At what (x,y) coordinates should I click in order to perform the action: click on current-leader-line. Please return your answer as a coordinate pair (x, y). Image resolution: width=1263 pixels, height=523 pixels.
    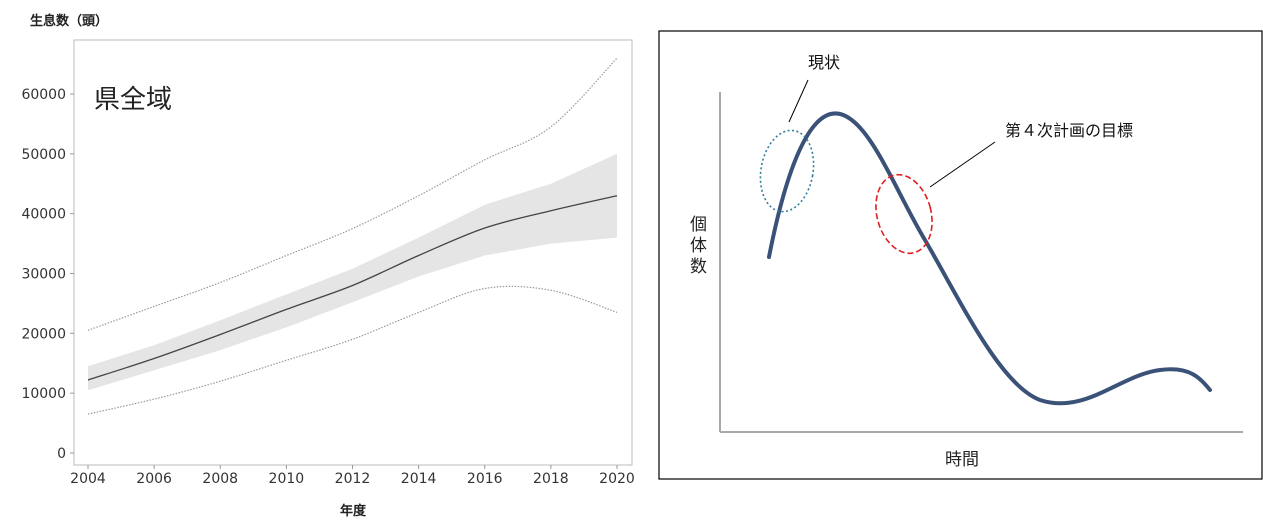
    Looking at the image, I should click on (798, 101).